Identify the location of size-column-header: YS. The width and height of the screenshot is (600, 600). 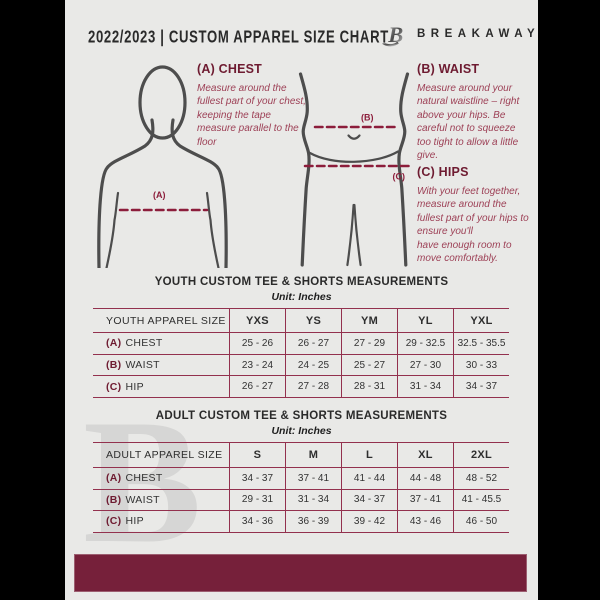
(313, 321).